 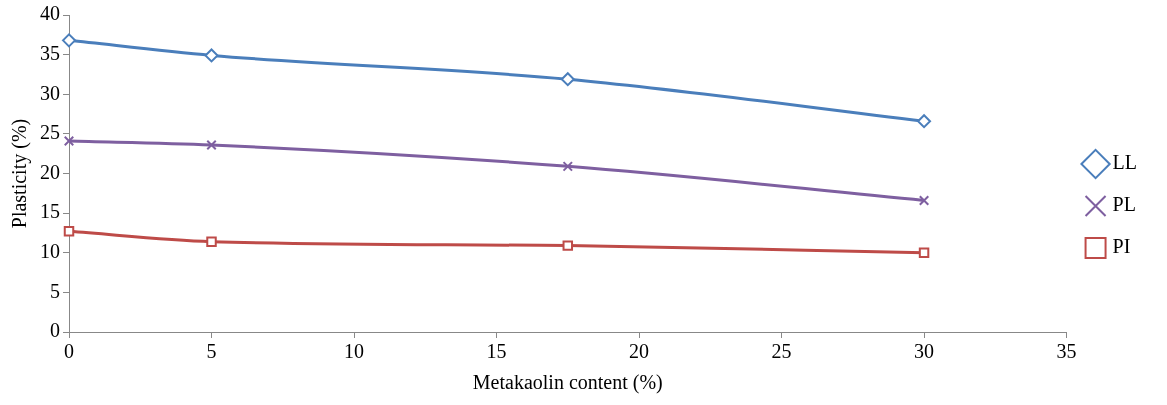 I want to click on x-tick-label: 30, so click(x=924, y=351).